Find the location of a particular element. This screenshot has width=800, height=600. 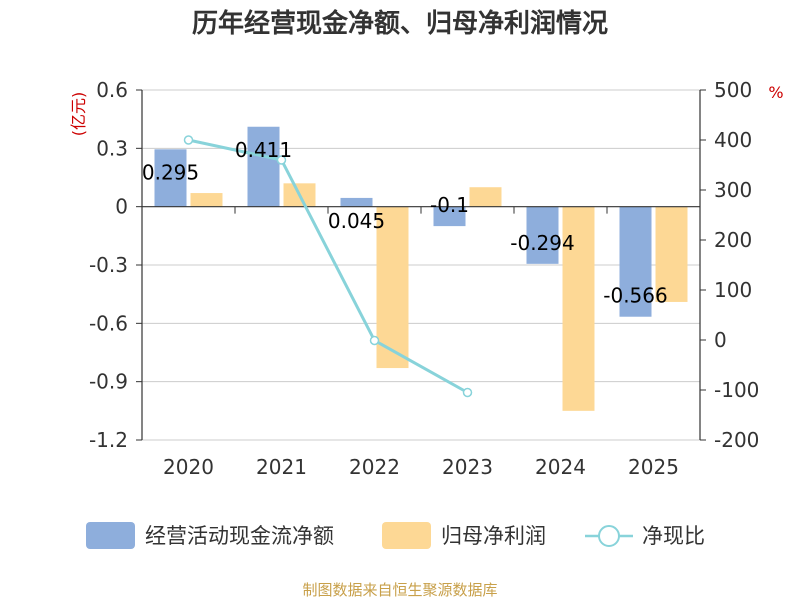

left-tick-label: -0.6 is located at coordinates (108, 323).